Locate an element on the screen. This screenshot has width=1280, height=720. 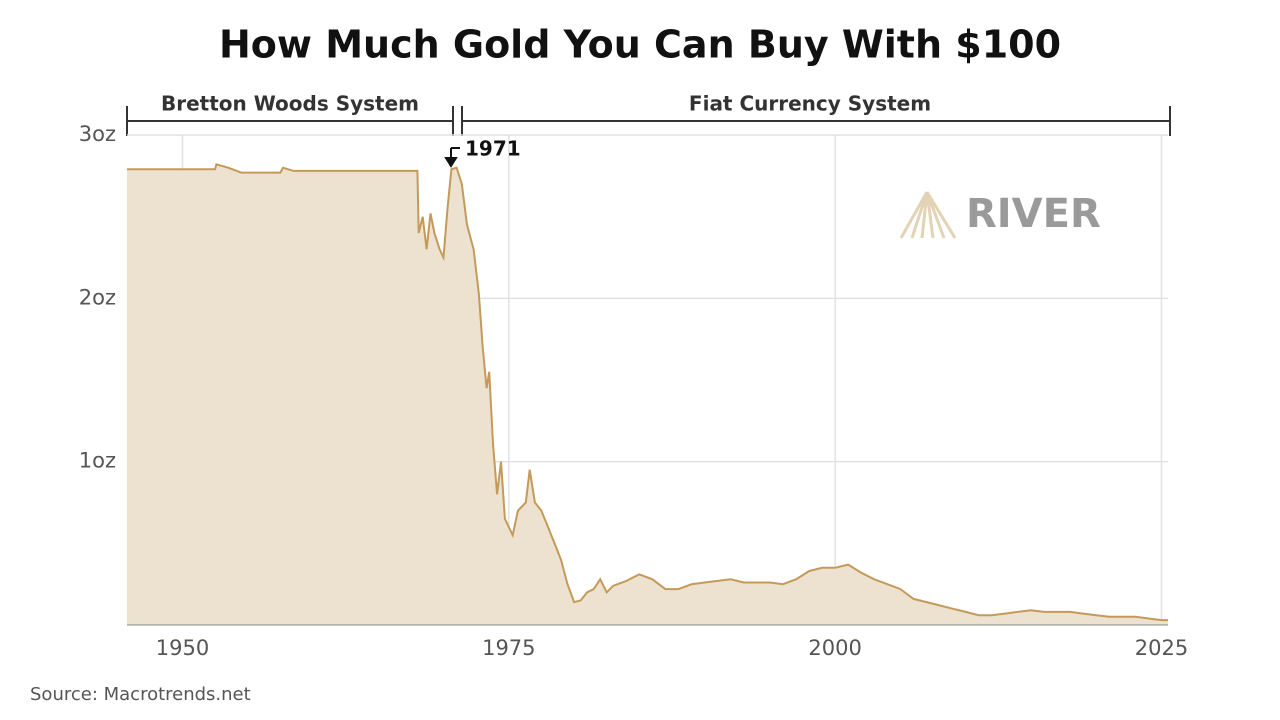
x-tick-label: 2000 is located at coordinates (834, 648).